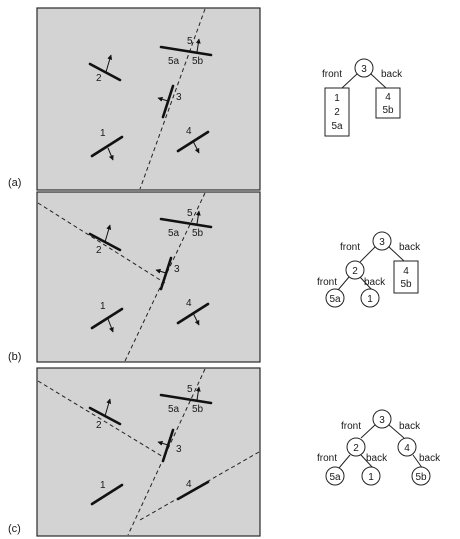 The image size is (460, 539). Describe the element at coordinates (406, 271) in the screenshot. I see `tree-b-back-item-4: 4` at that location.